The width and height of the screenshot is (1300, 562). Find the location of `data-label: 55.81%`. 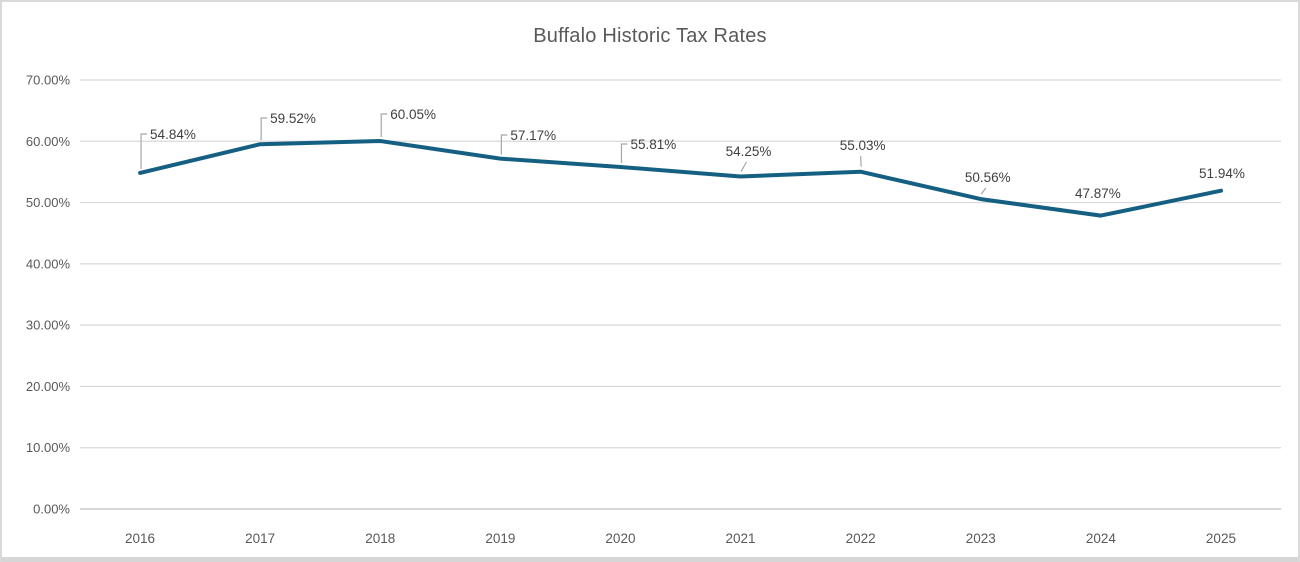

data-label: 55.81% is located at coordinates (653, 144).